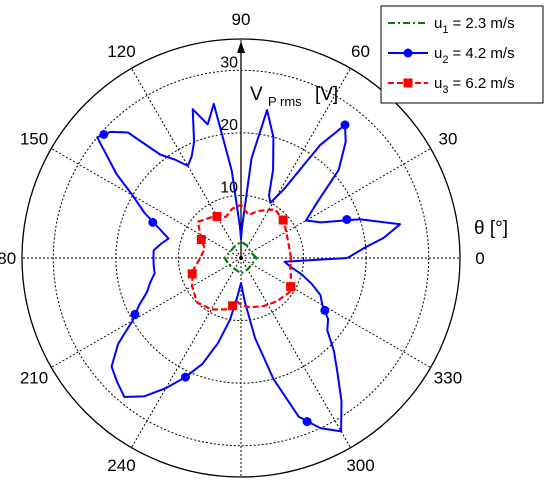  I want to click on legend-item-3: u3 = 6.2 m/s, so click(451, 85).